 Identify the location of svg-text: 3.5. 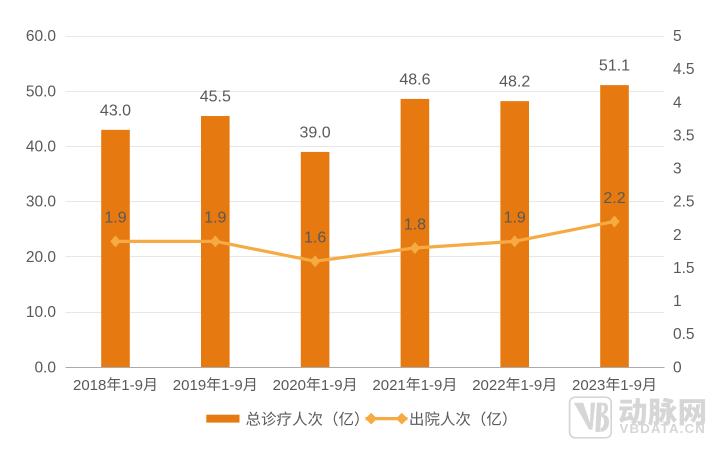
(684, 136).